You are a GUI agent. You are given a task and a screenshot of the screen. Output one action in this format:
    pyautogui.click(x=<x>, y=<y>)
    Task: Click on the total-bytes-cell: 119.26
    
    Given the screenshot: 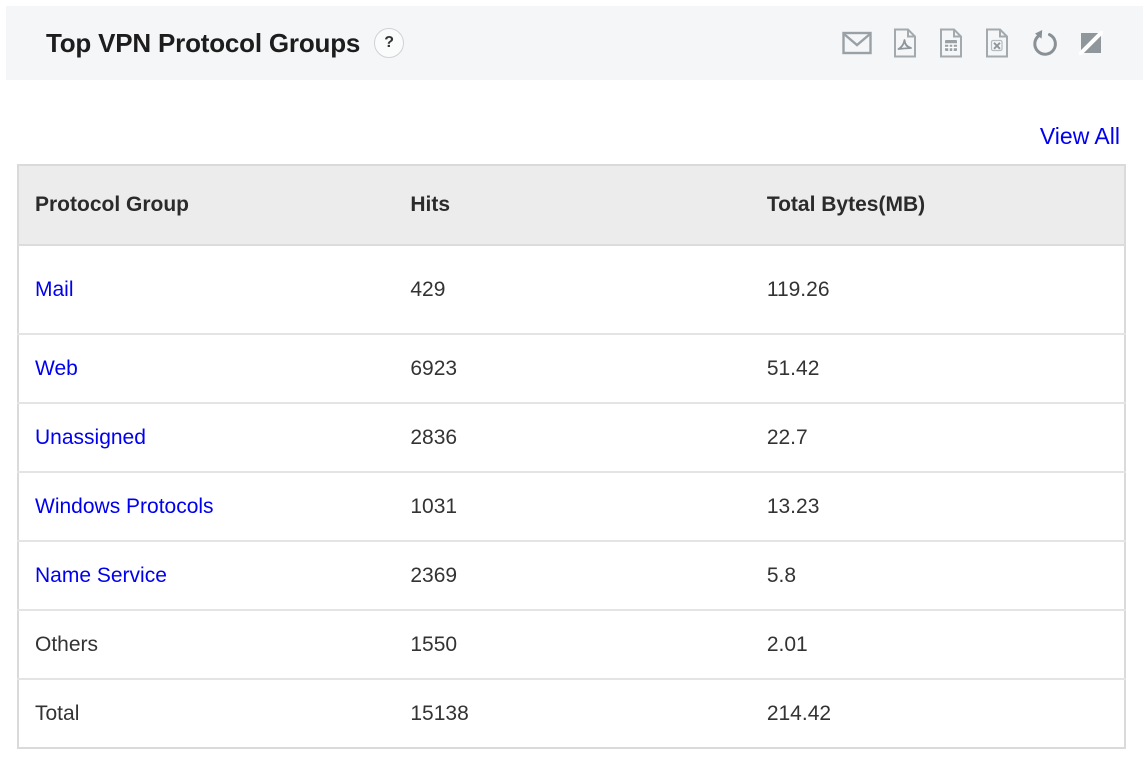 What is the action you would take?
    pyautogui.click(x=937, y=289)
    